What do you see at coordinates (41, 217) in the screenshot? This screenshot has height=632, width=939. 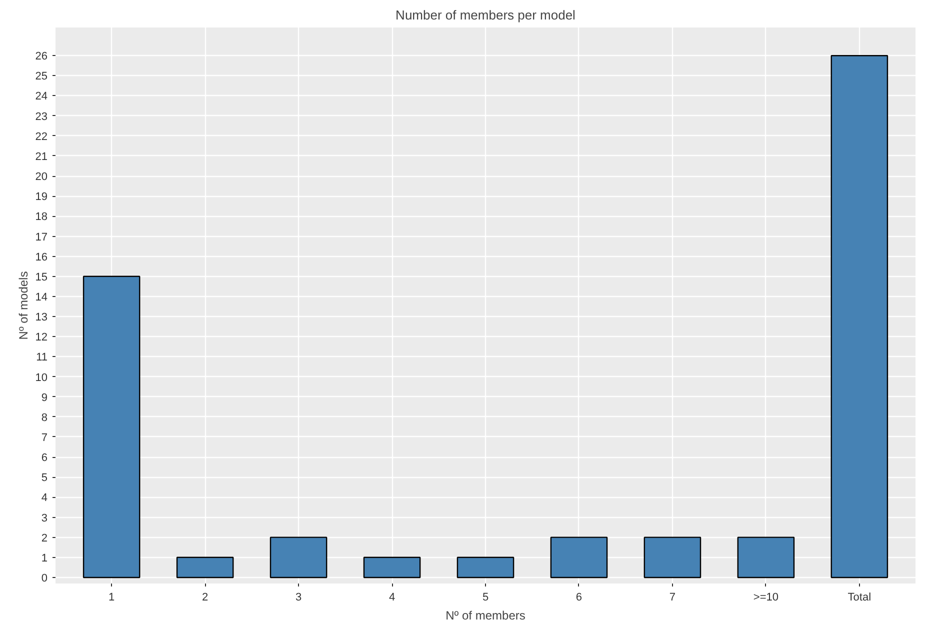 I see `y-tick-label: 18` at bounding box center [41, 217].